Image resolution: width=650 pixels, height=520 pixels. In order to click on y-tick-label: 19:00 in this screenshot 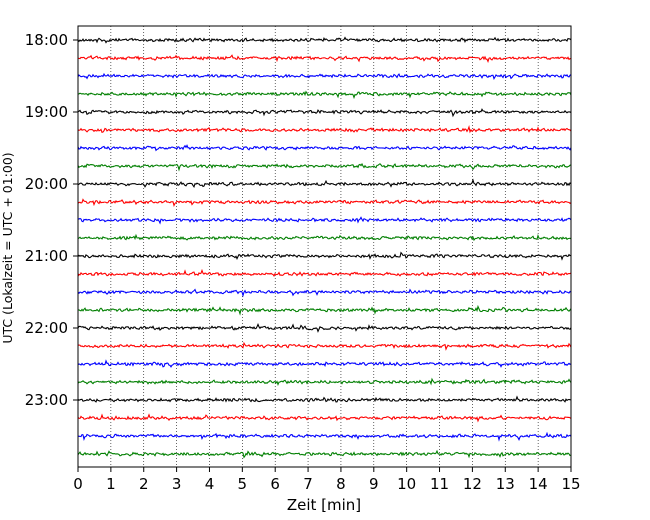, I will do `click(46, 112)`.